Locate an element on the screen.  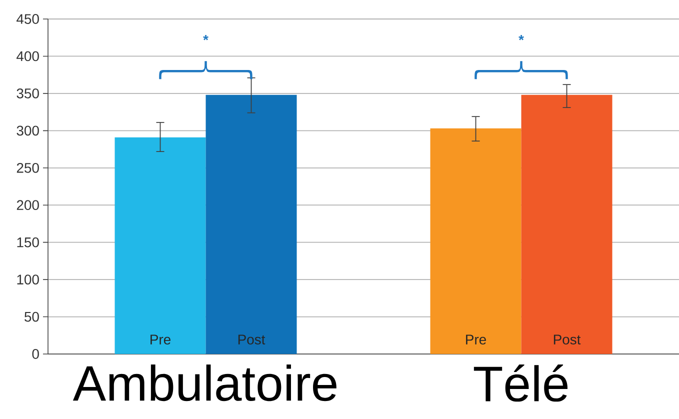
y-tick-label: 50 is located at coordinates (31, 317).